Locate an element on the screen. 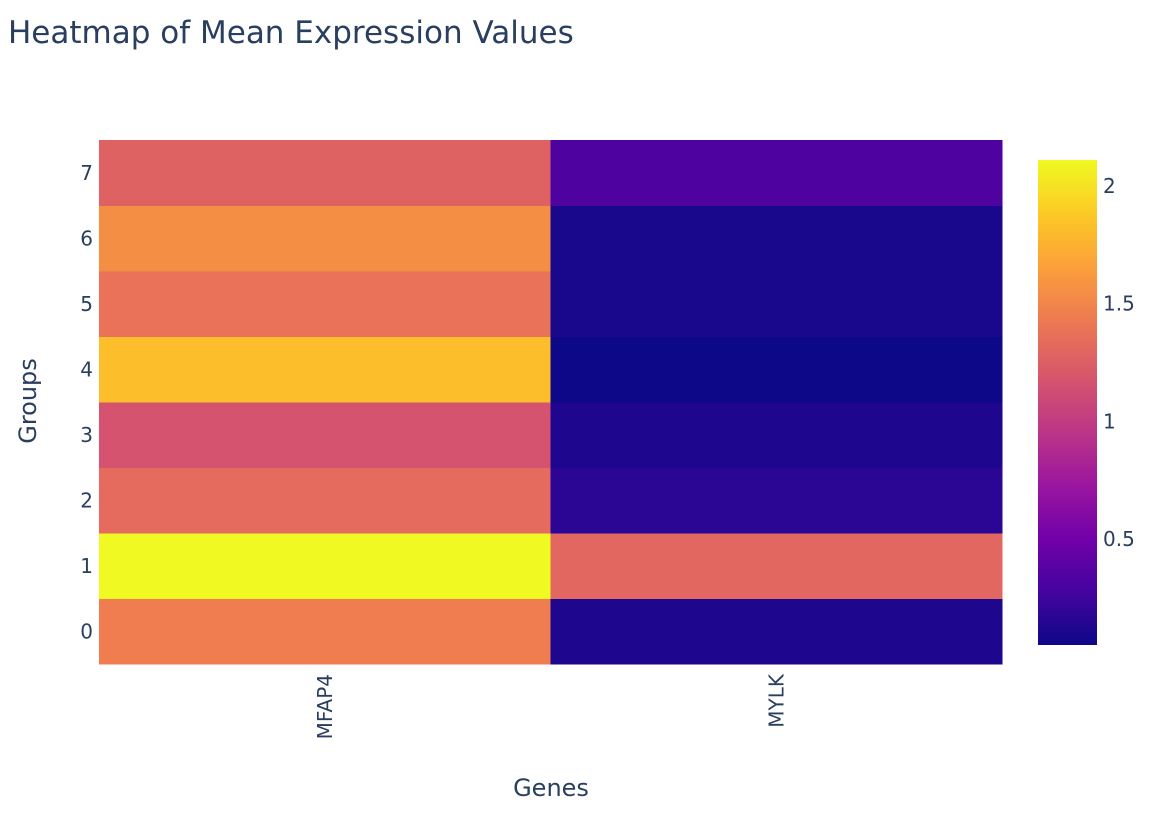 The width and height of the screenshot is (1168, 840). heatmap-cell-3-MYLK is located at coordinates (776, 435).